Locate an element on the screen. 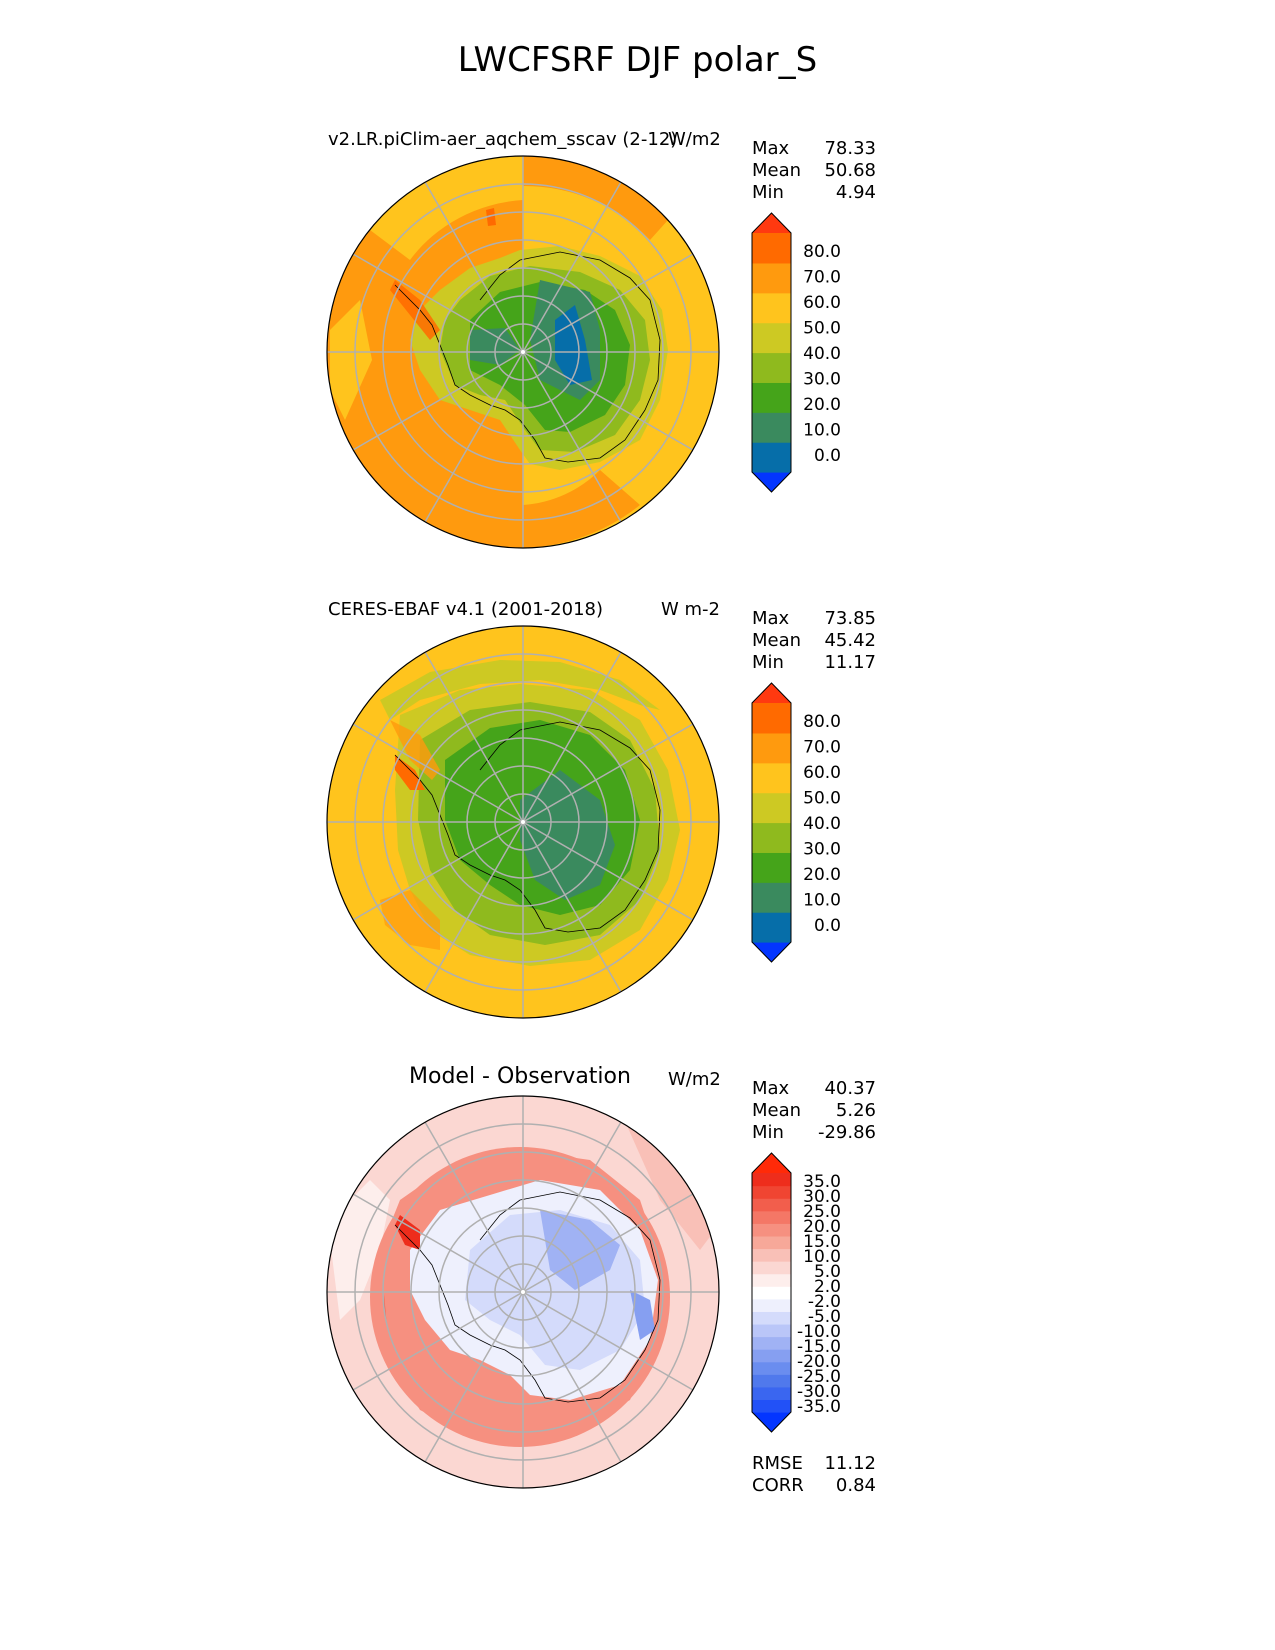  stat-value: 11.12 is located at coordinates (850, 1463).